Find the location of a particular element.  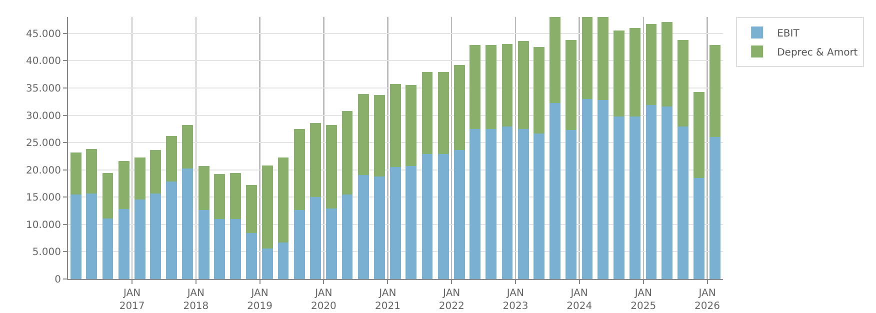

x-tick-label: JAN 2025 is located at coordinates (643, 300).